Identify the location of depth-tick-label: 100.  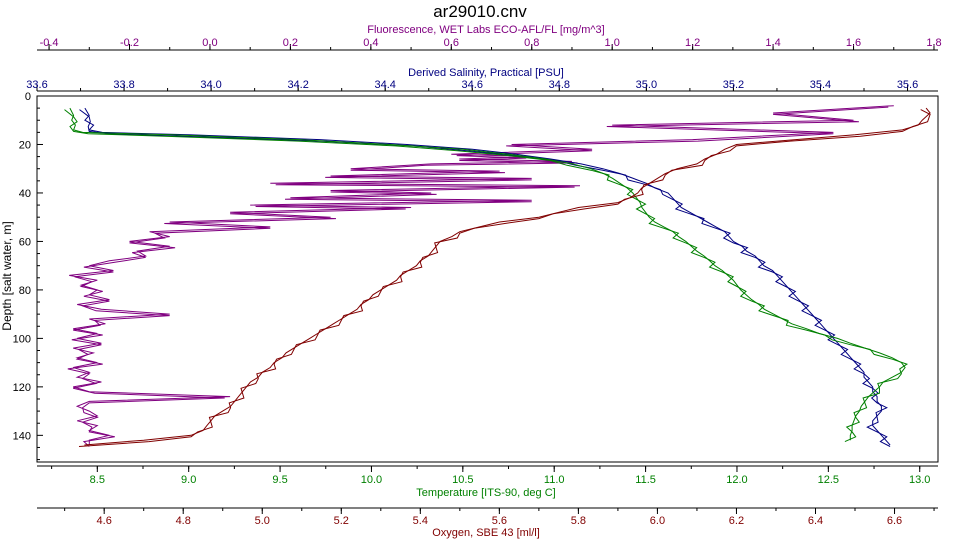
(22, 339).